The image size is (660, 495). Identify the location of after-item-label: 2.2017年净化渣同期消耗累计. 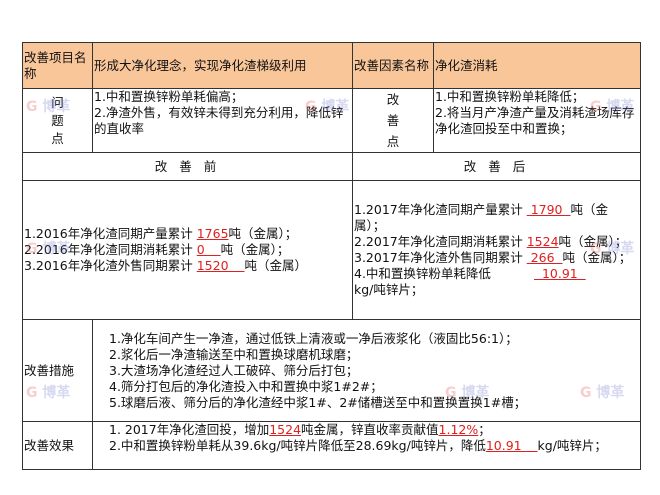
(440, 241).